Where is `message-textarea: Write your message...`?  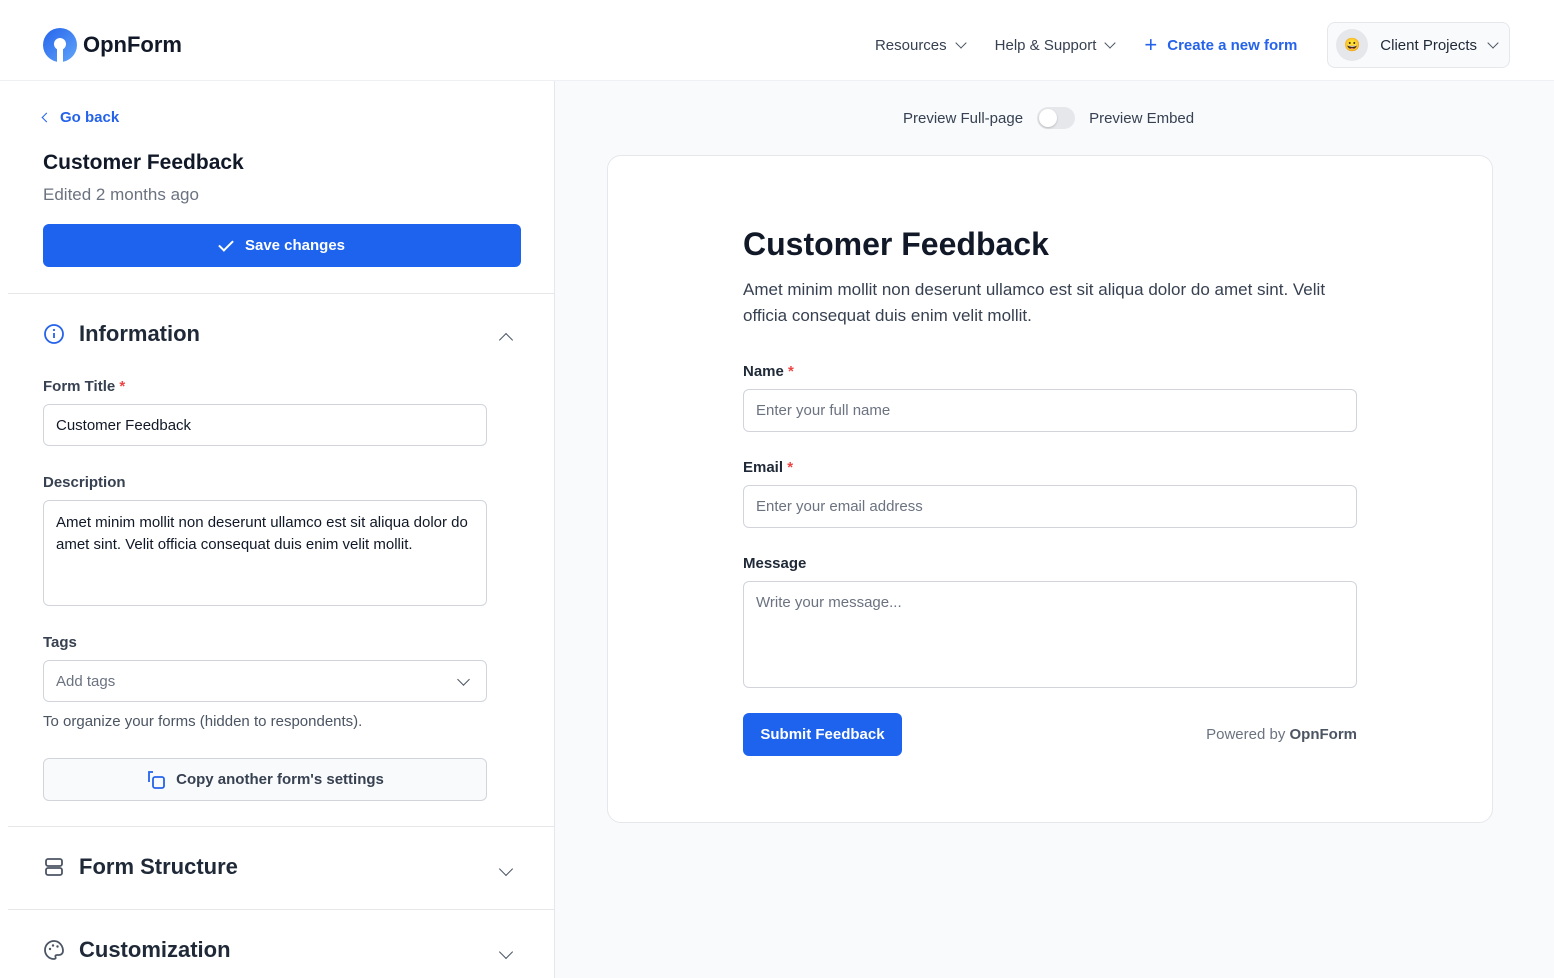
message-textarea: Write your message... is located at coordinates (1050, 634).